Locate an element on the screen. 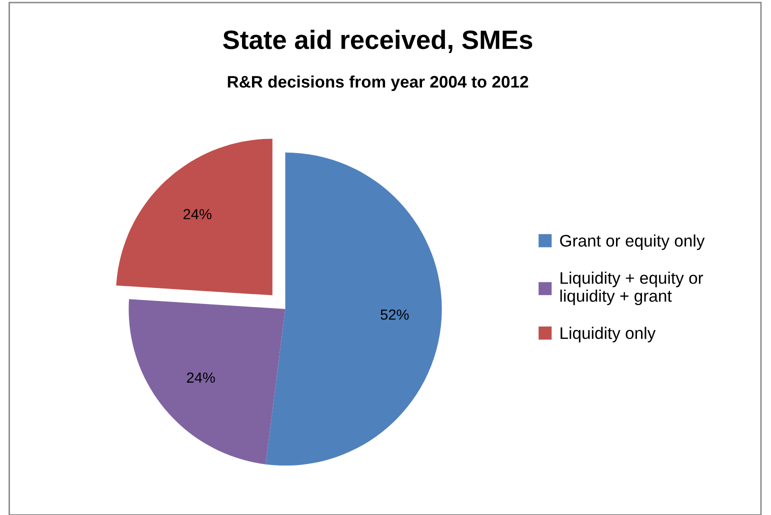  data-label: 52% is located at coordinates (394, 314).